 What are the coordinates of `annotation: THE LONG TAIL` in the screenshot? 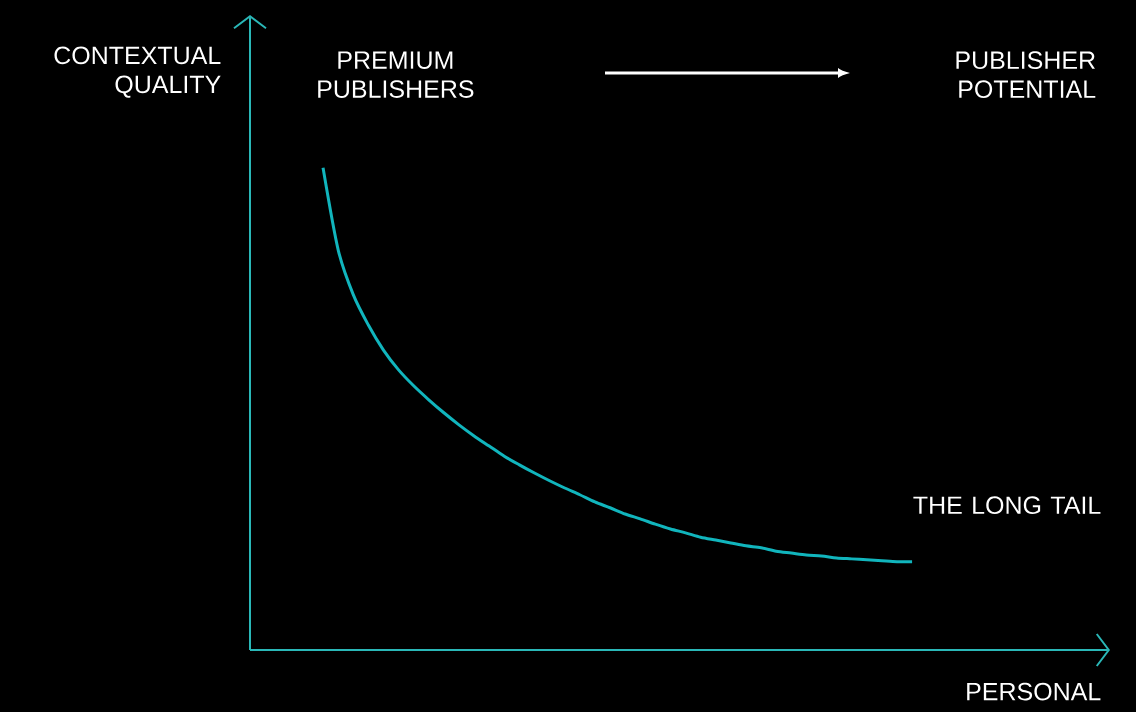 It's located at (1007, 505).